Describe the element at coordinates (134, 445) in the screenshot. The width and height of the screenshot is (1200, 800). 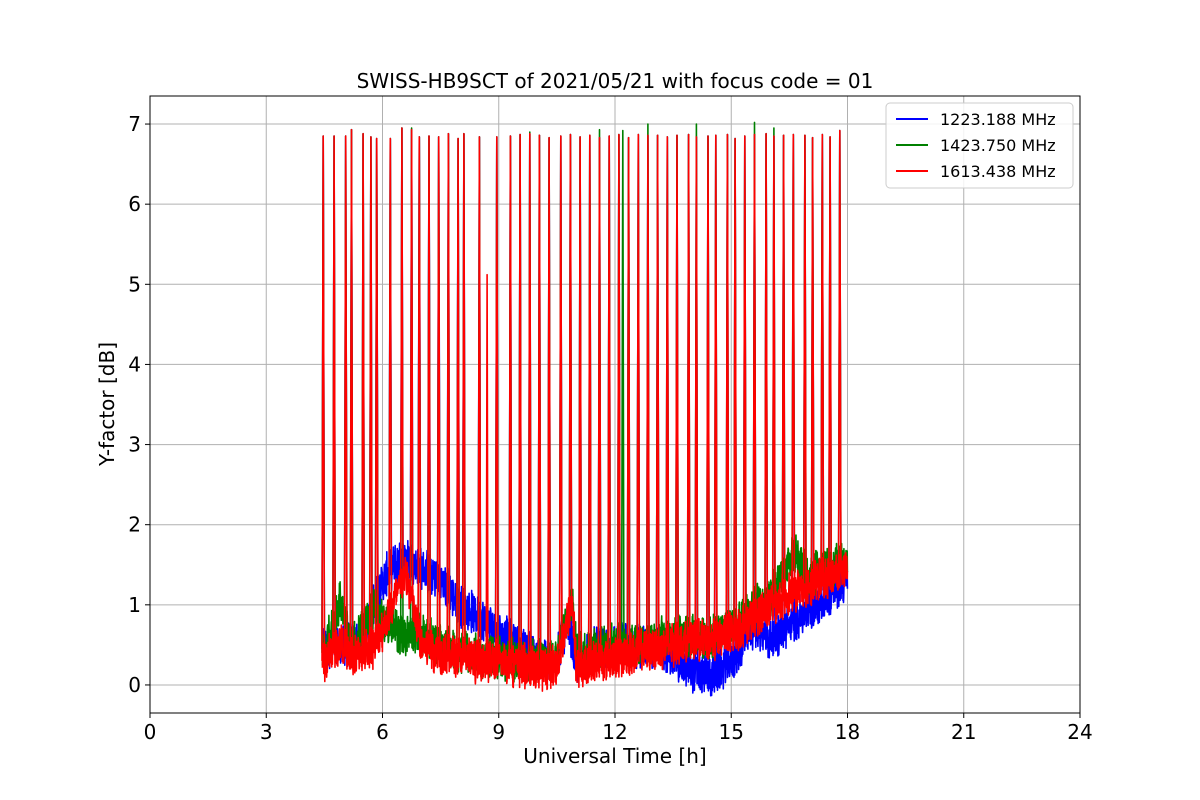
I see `y-tick-label: 3` at that location.